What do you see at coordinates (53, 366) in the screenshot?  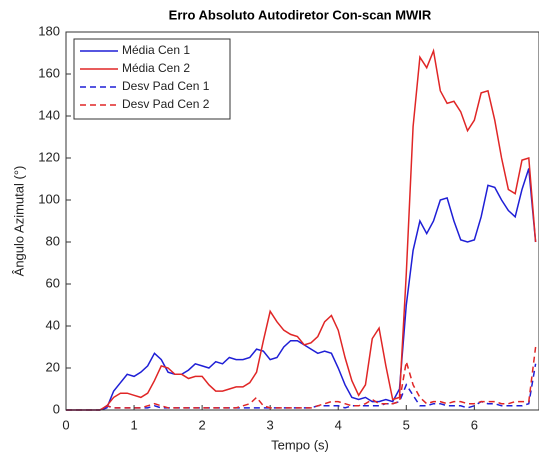 I see `y-tick-label: 20` at bounding box center [53, 366].